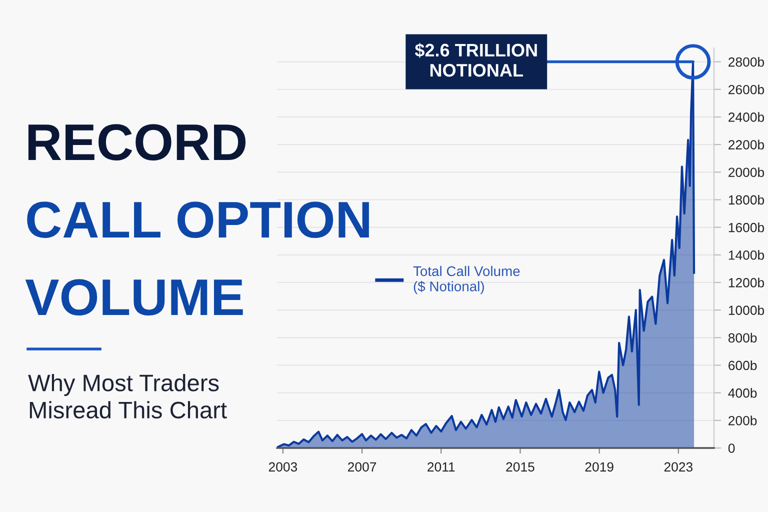 The height and width of the screenshot is (512, 768). What do you see at coordinates (441, 467) in the screenshot?
I see `x-tick-label: 2011` at bounding box center [441, 467].